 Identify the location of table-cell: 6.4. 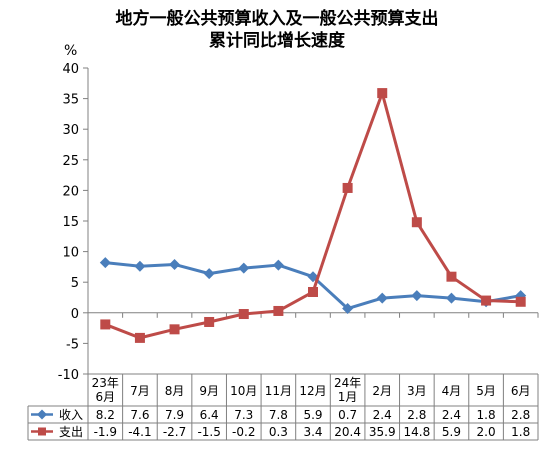
(209, 415).